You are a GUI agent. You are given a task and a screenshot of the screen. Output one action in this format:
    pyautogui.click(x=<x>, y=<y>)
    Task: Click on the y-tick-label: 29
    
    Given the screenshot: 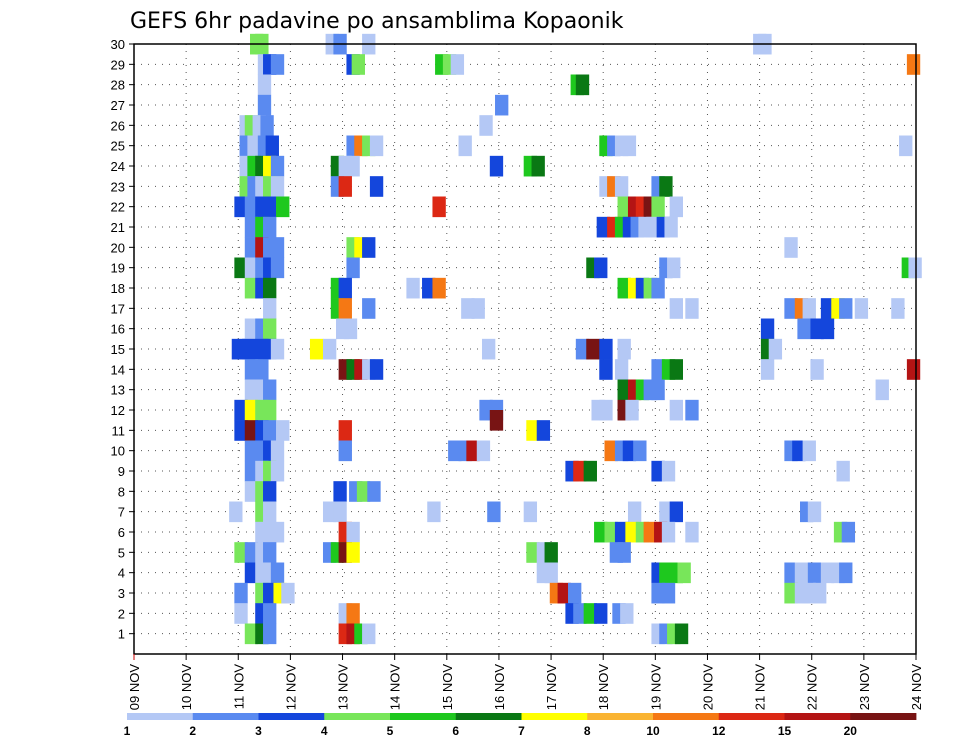 What is the action you would take?
    pyautogui.click(x=118, y=64)
    